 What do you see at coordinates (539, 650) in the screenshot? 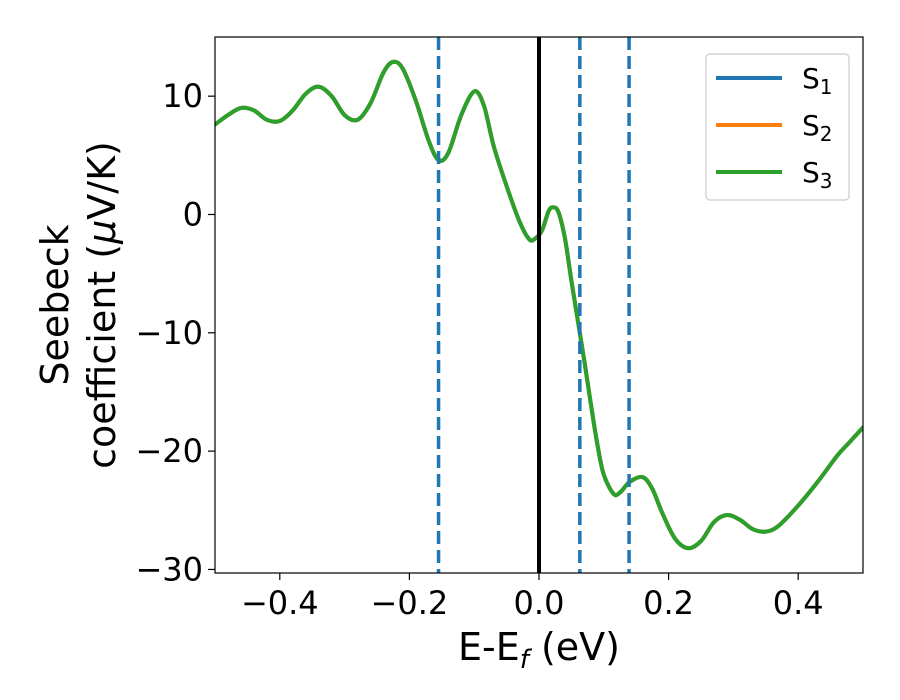
I see `x-axis-label: E-Ef (eV)` at bounding box center [539, 650].